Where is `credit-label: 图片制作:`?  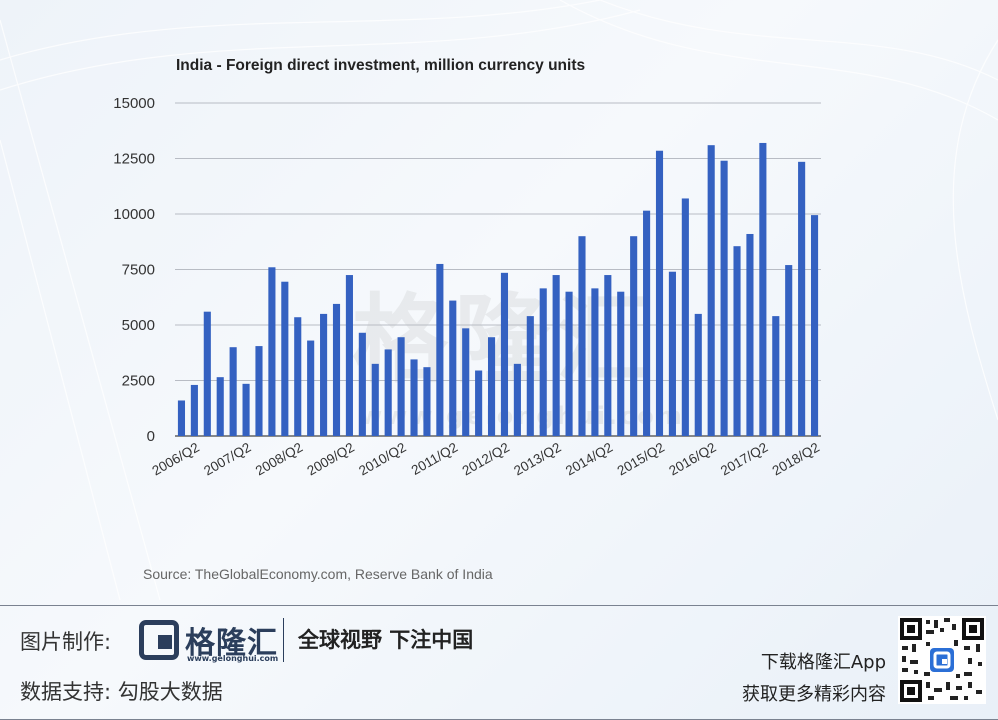
credit-label: 图片制作: is located at coordinates (66, 642).